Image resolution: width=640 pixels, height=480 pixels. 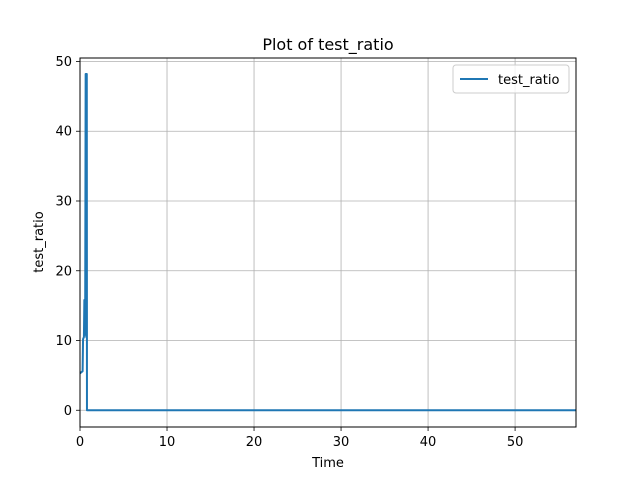 What do you see at coordinates (254, 442) in the screenshot?
I see `x-tick-label: 20` at bounding box center [254, 442].